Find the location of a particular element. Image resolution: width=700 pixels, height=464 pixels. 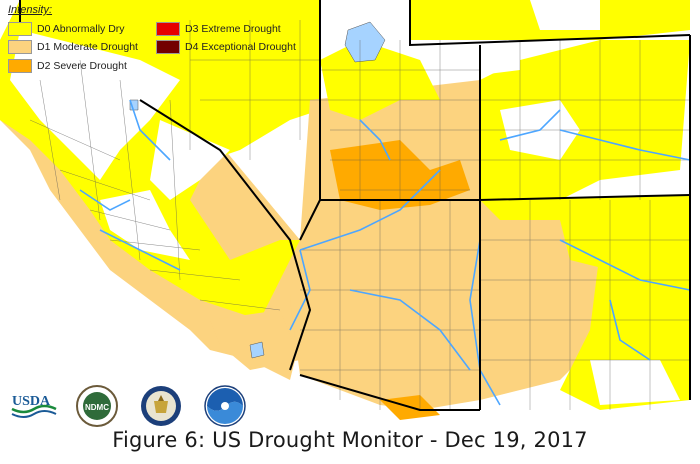

usda-logo: USDA is located at coordinates (34, 406).